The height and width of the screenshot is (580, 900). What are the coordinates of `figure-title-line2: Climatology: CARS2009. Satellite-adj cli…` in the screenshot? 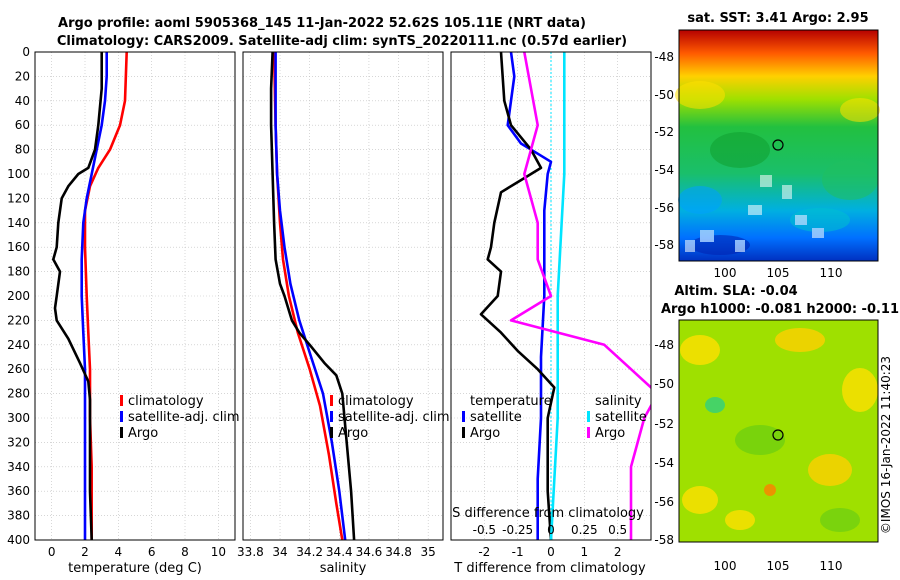 It's located at (342, 41).